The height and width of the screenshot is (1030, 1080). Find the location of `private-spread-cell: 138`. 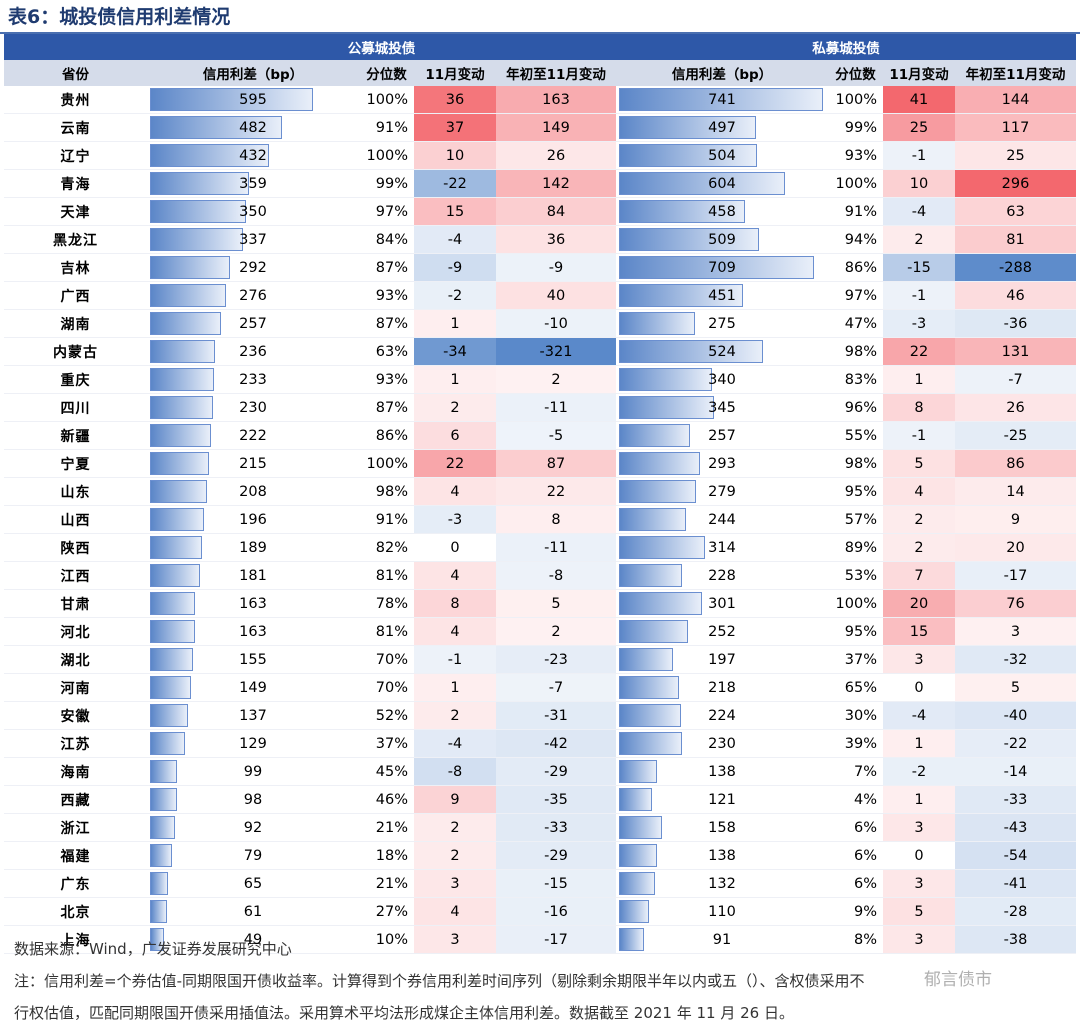

private-spread-cell: 138 is located at coordinates (722, 855).